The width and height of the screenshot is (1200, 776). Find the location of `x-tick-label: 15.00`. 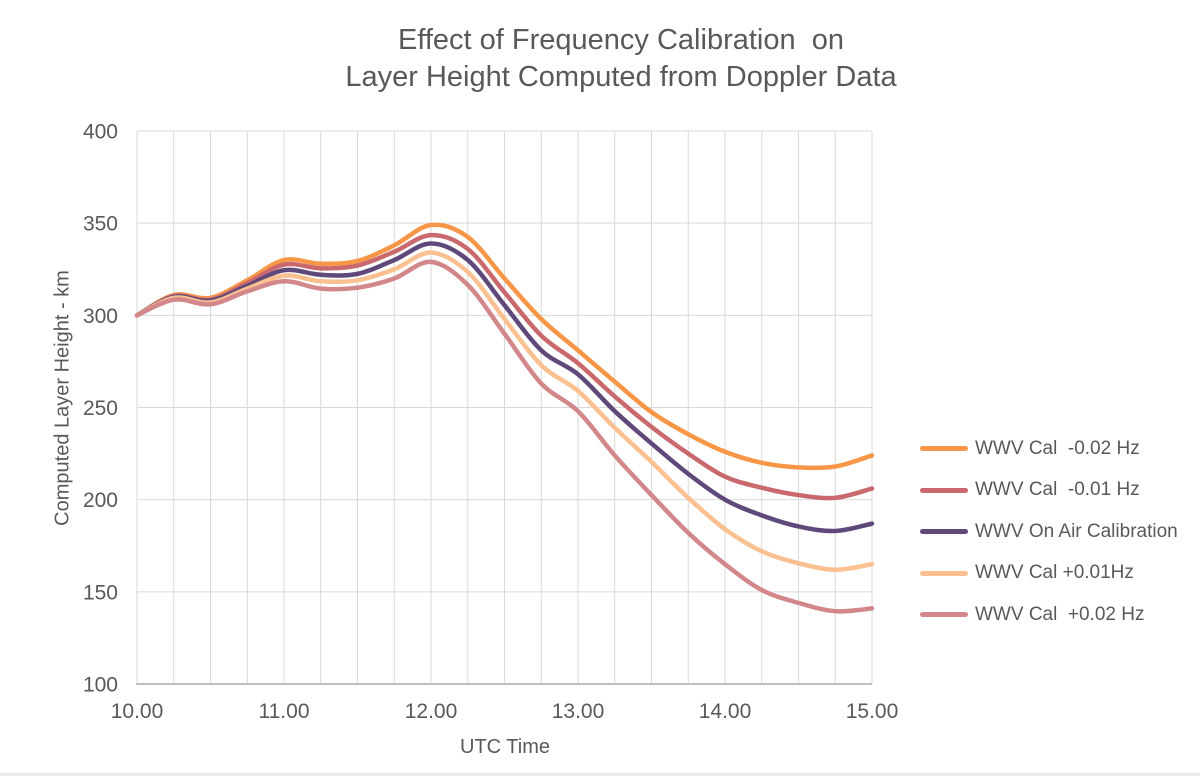

x-tick-label: 15.00 is located at coordinates (872, 711).